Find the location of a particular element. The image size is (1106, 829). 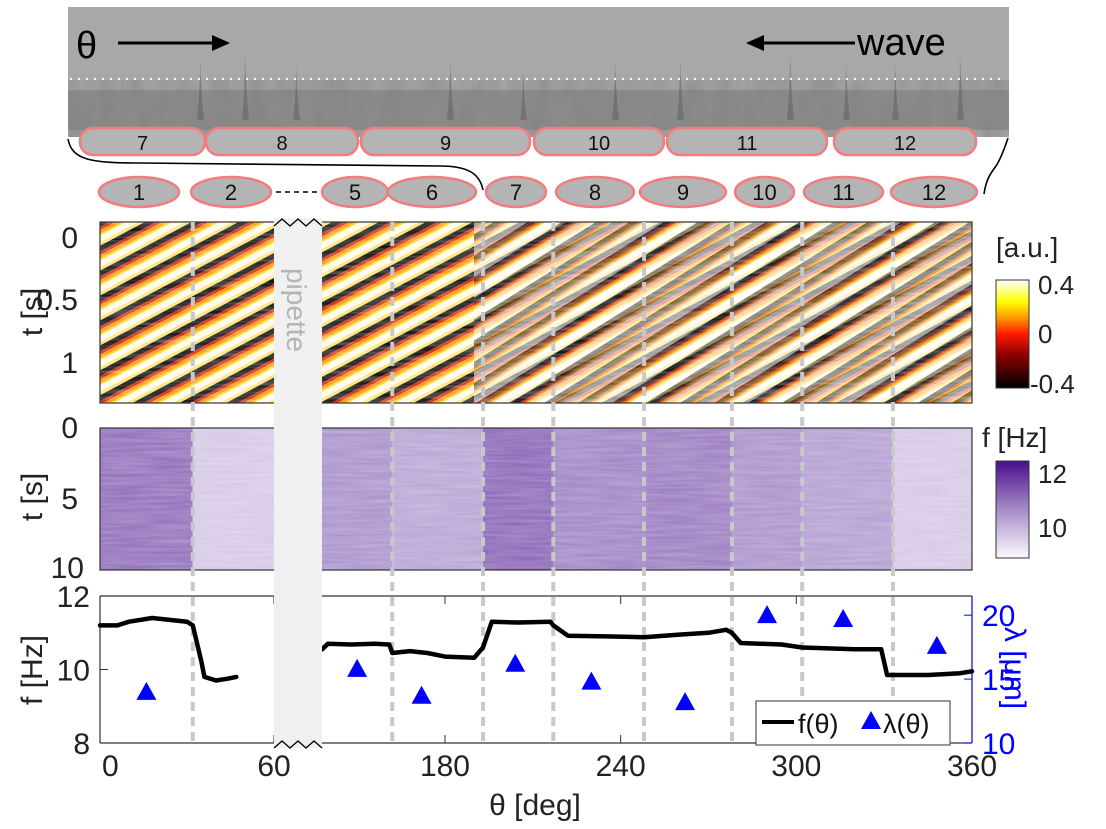

pipette-overlay: pipette is located at coordinates (298, 483).